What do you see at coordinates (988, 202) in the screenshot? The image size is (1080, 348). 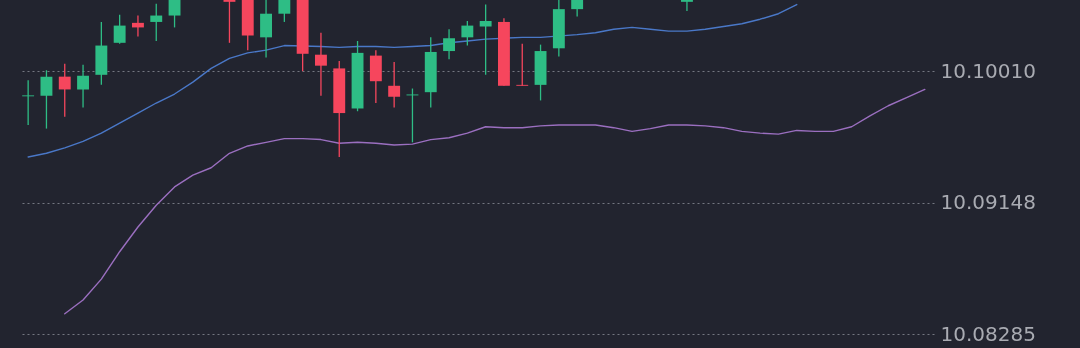 I see `y-tick-label: 10.09148` at bounding box center [988, 202].